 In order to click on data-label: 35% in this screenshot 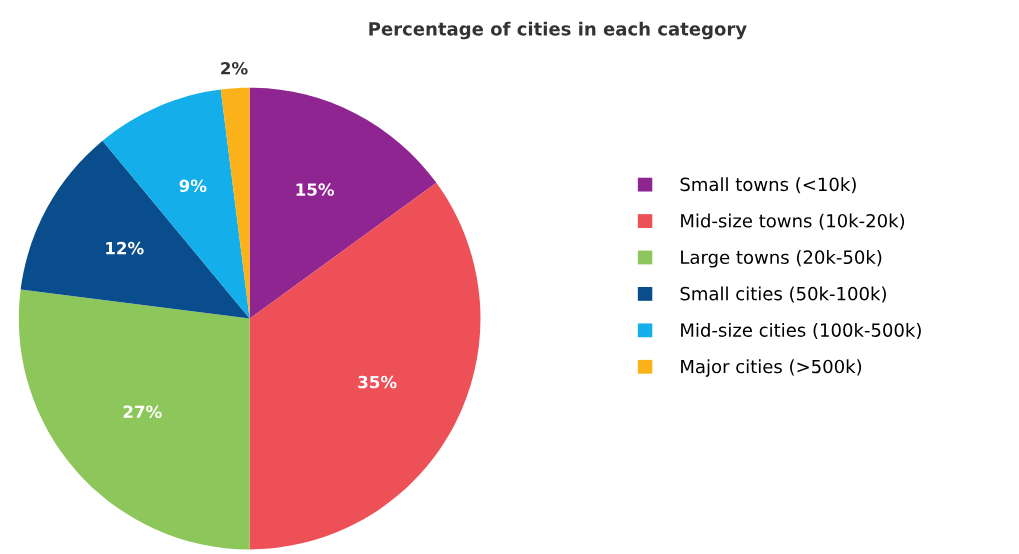, I will do `click(377, 382)`.